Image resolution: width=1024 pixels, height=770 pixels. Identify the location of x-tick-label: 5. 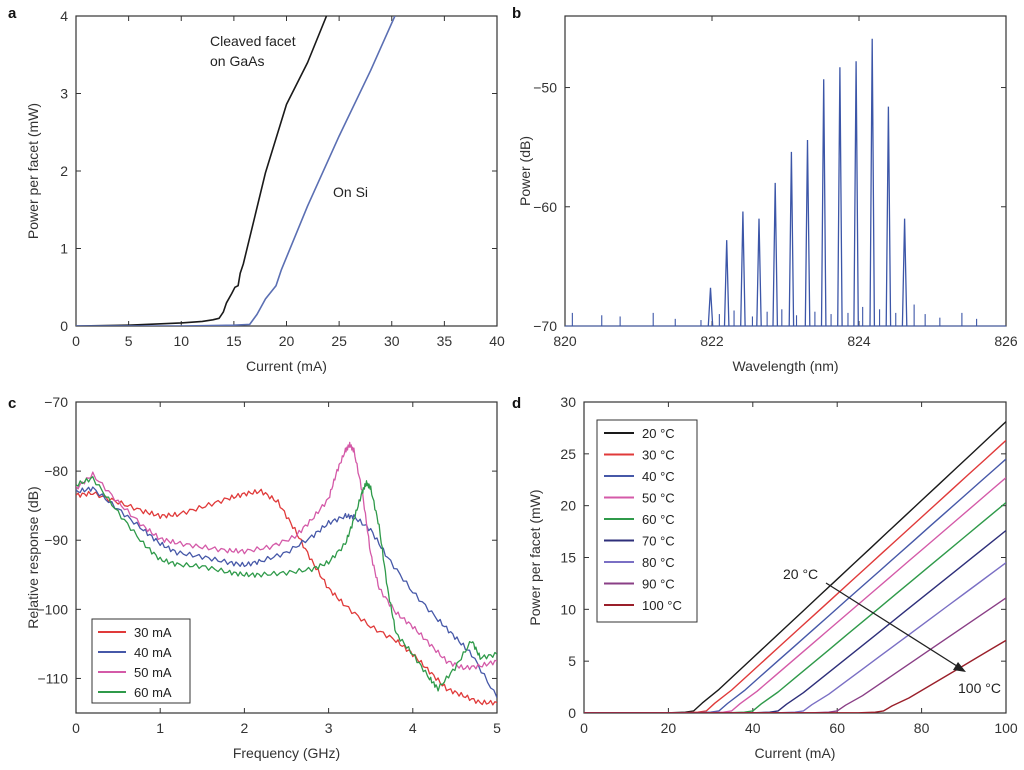
(129, 341).